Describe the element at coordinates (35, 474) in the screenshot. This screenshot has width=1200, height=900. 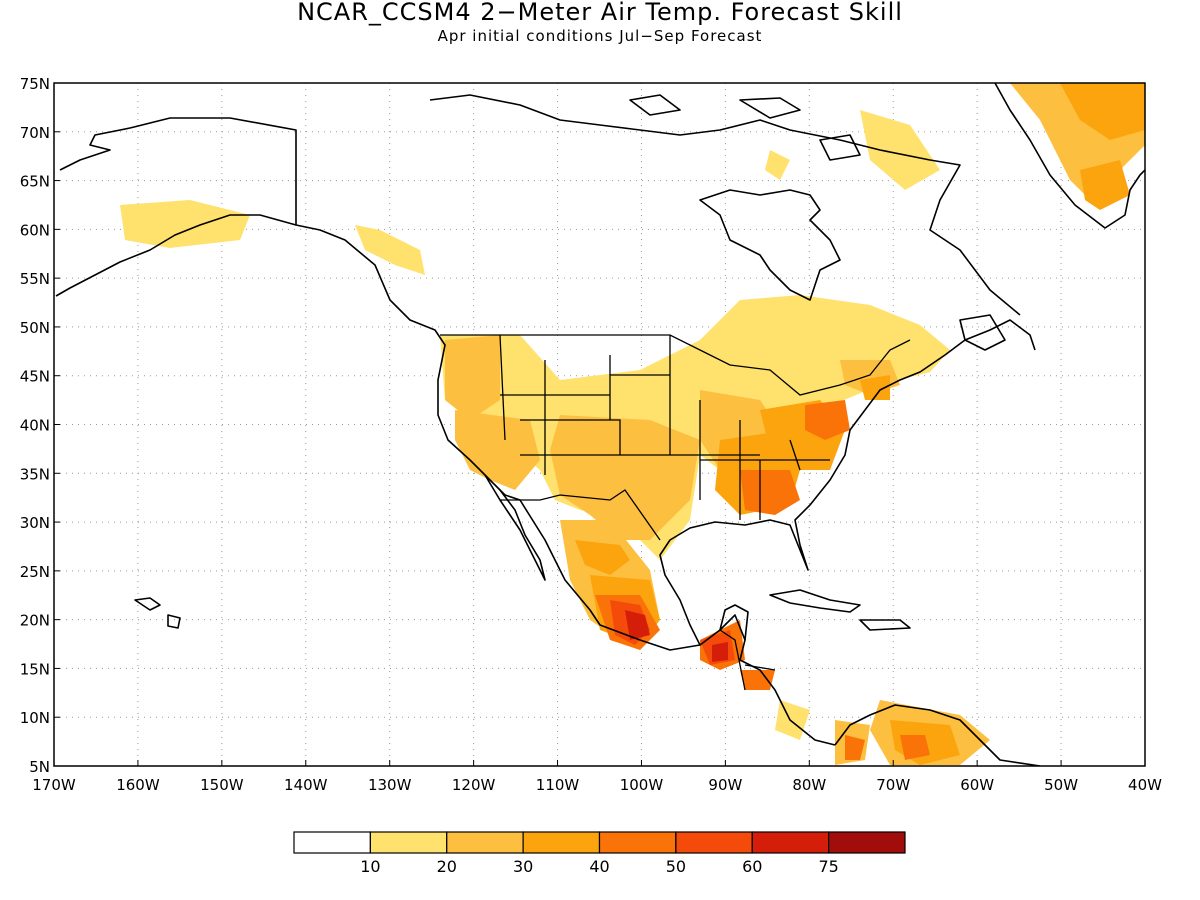
I see `lat-tick-label: 35N` at that location.